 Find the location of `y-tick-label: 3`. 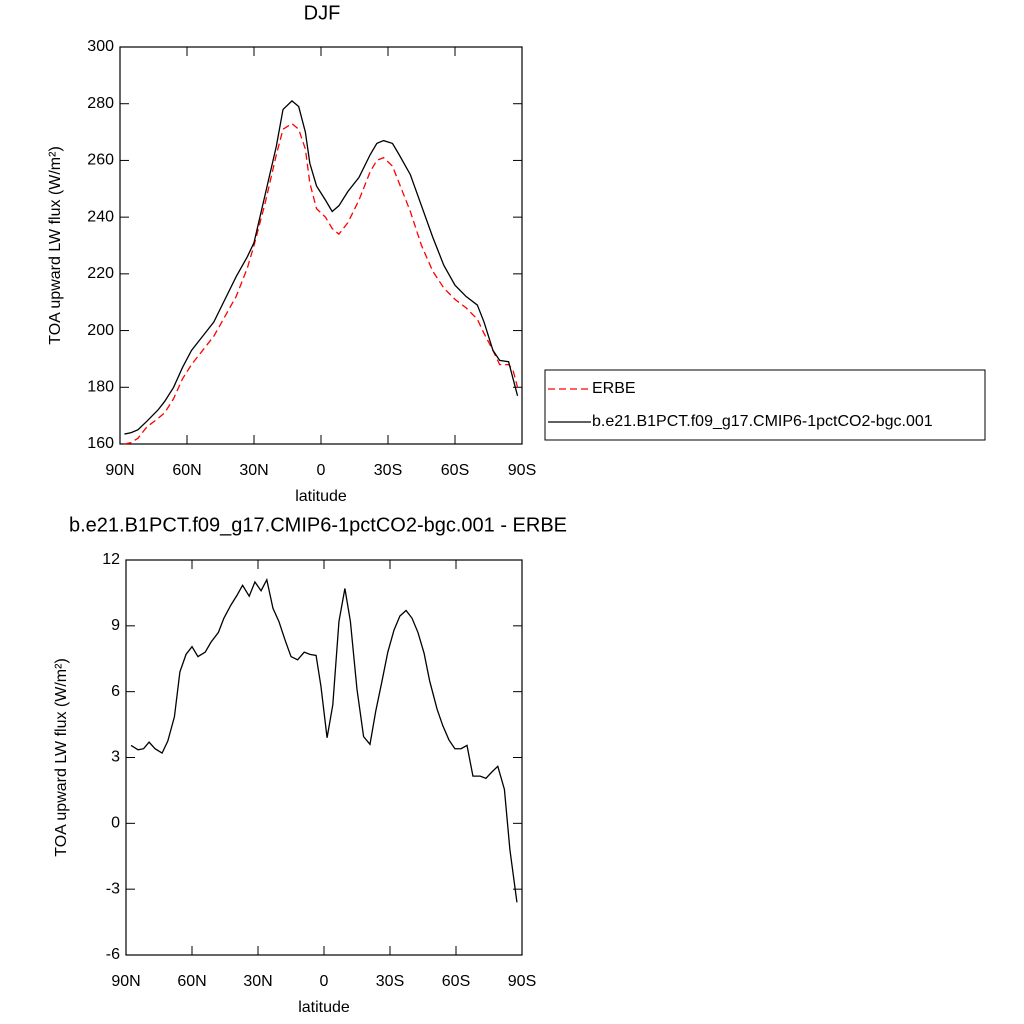

y-tick-label: 3 is located at coordinates (115, 757).